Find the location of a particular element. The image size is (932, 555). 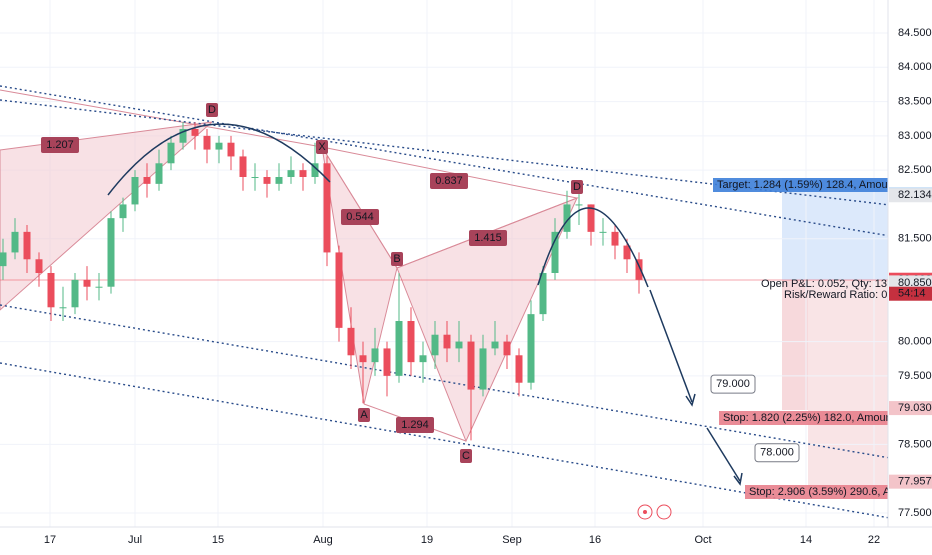

countdown: 54:14 is located at coordinates (912, 294).